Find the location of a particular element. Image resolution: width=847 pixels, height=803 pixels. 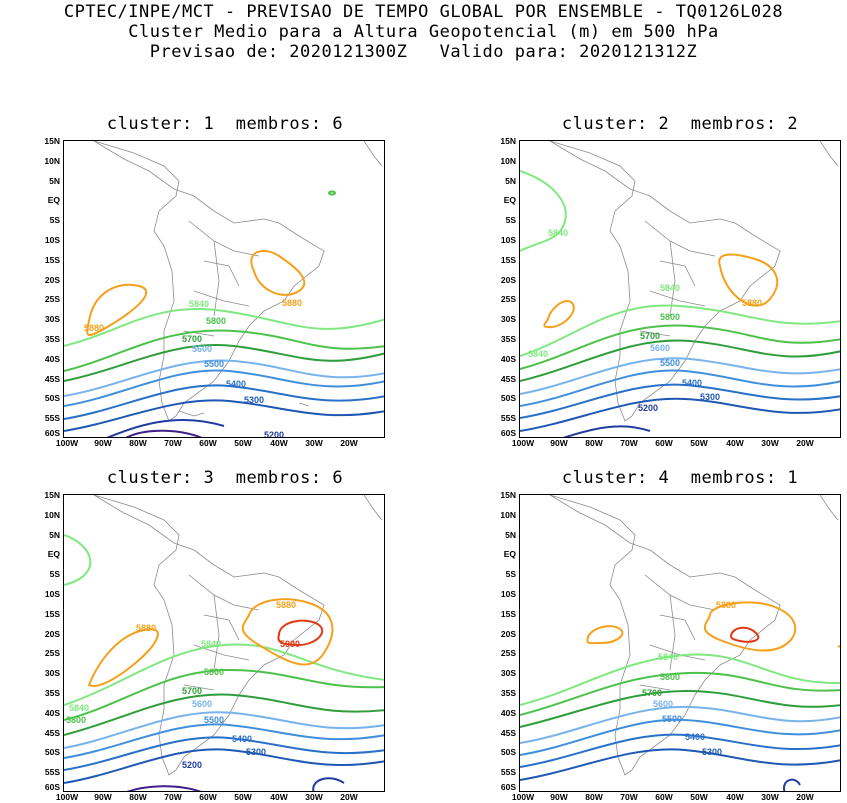

label-5880: 5880 is located at coordinates (752, 303).